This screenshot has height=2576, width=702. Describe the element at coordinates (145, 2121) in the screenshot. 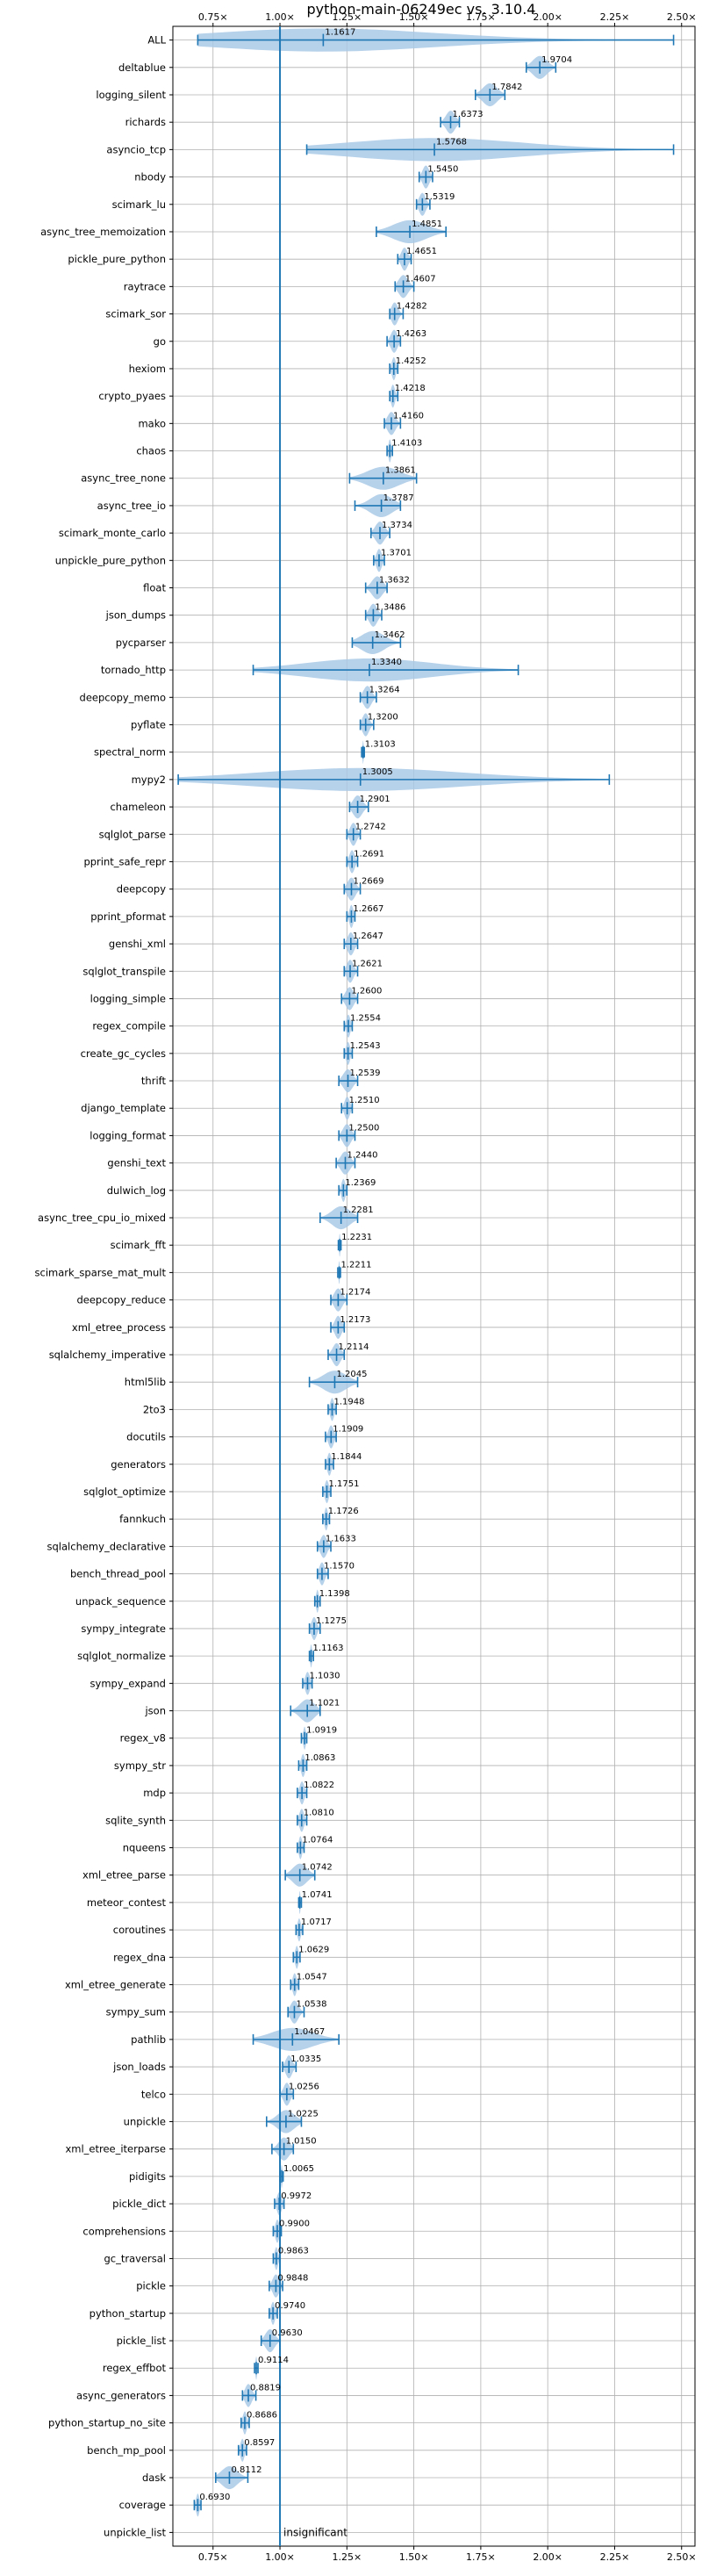

I see `benchmark-label: unpickle` at that location.